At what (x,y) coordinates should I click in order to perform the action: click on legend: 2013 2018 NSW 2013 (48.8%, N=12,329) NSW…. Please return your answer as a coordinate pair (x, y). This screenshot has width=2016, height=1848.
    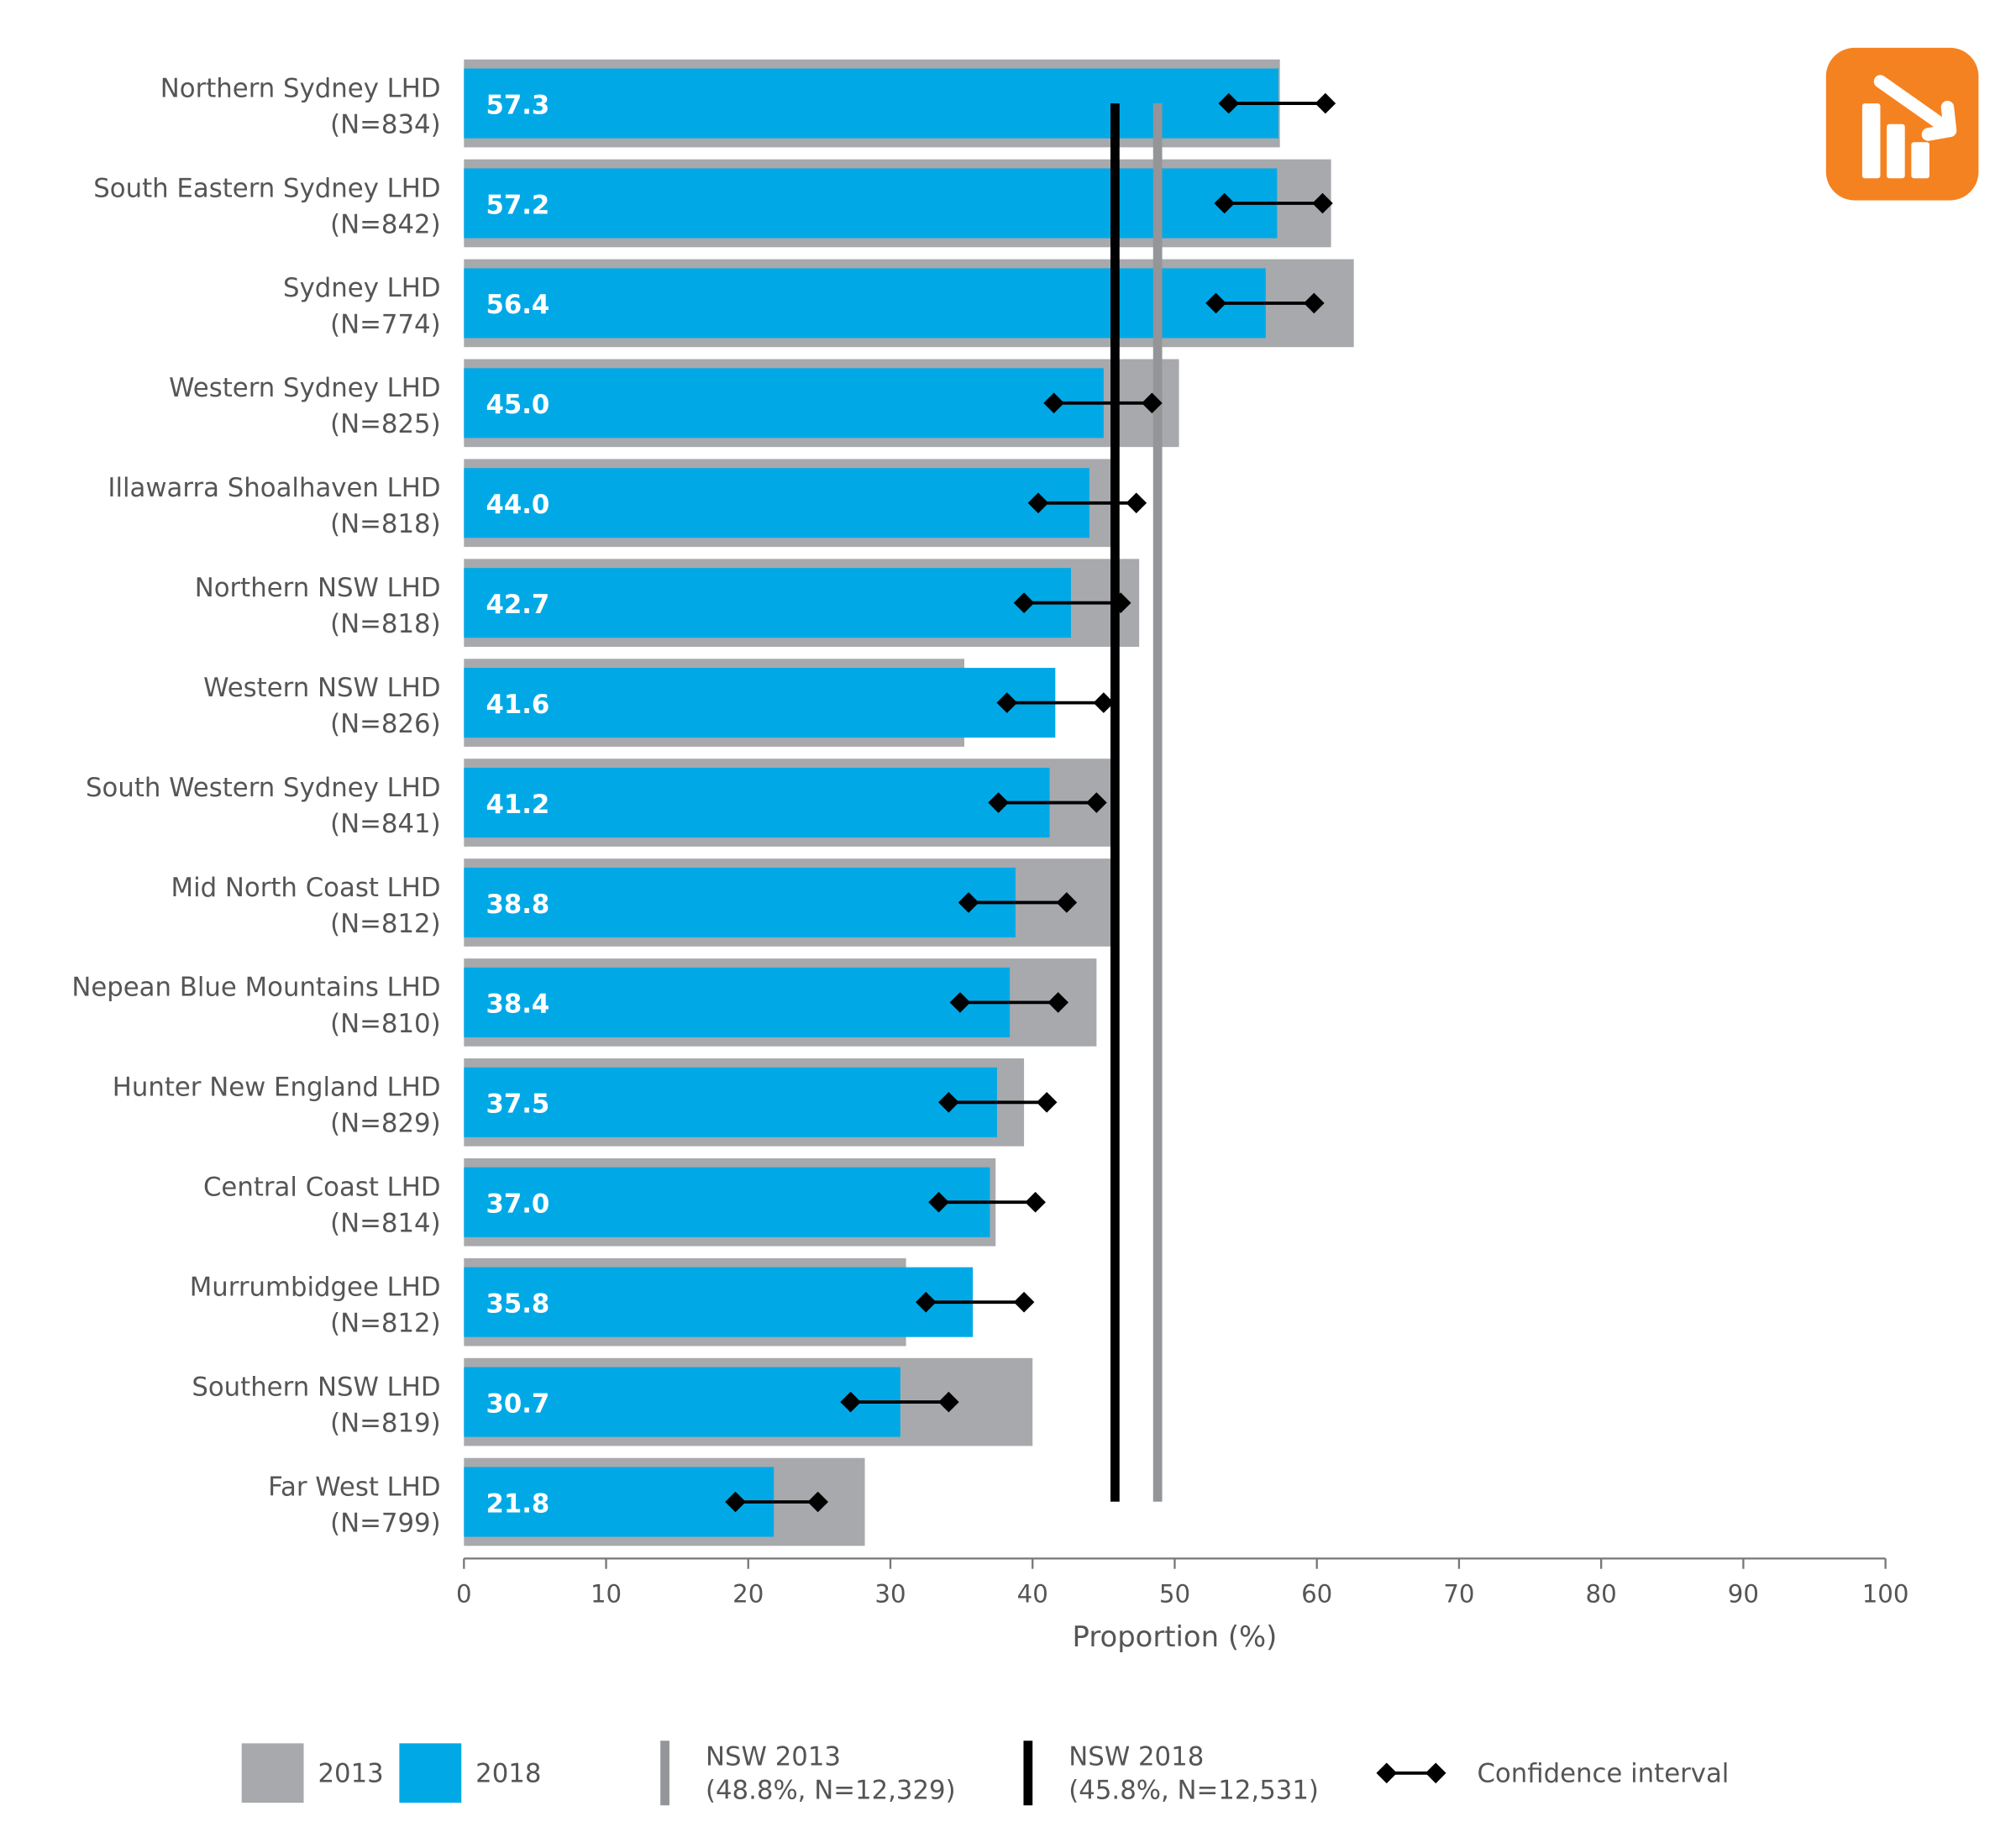
    Looking at the image, I should click on (985, 1773).